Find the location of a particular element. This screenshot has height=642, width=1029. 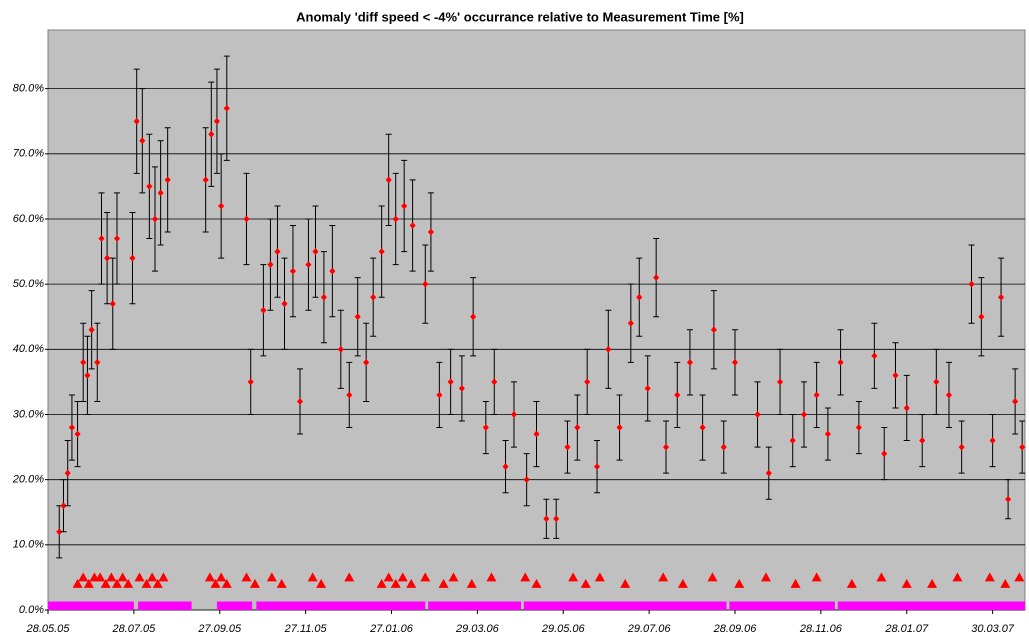

y-tick-label: 10.0% is located at coordinates (28, 545).